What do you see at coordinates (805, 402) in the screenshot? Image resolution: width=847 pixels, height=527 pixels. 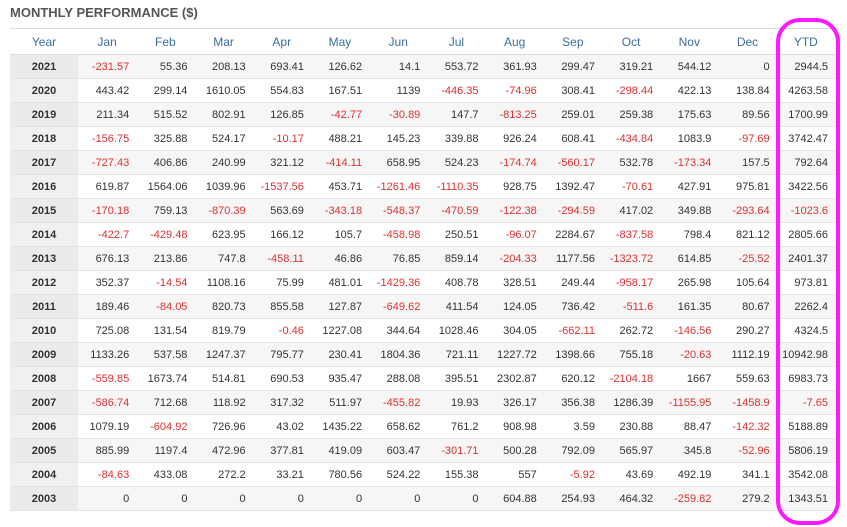 I see `value-cell: -7.65` at bounding box center [805, 402].